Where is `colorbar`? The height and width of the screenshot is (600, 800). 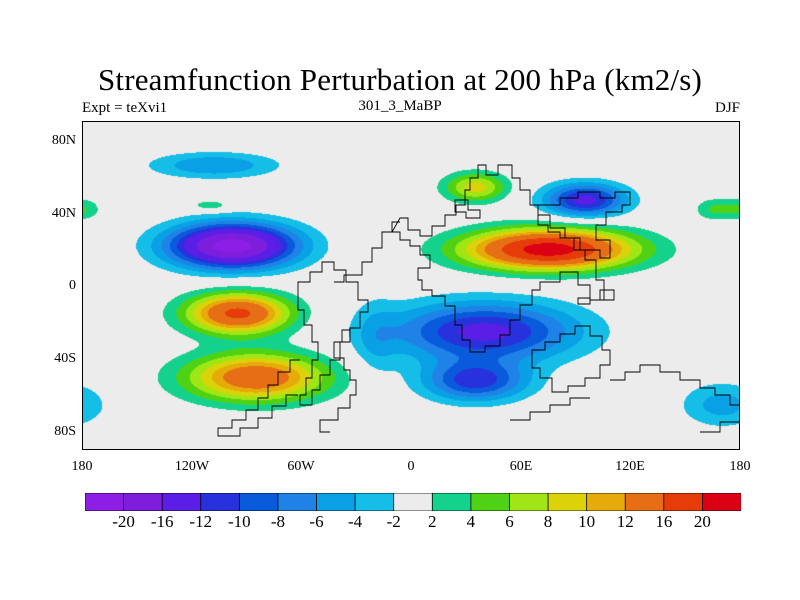
colorbar is located at coordinates (413, 502).